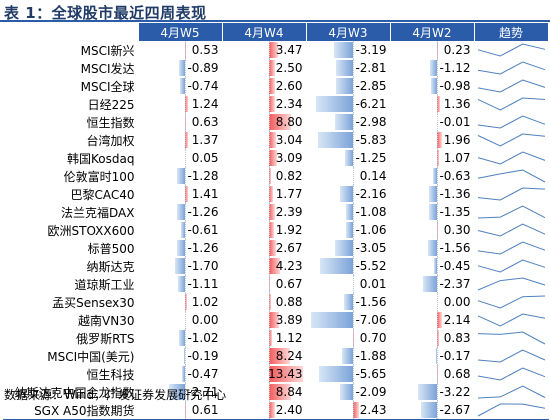  What do you see at coordinates (202, 374) in the screenshot?
I see `value-number: -0.47` at bounding box center [202, 374].